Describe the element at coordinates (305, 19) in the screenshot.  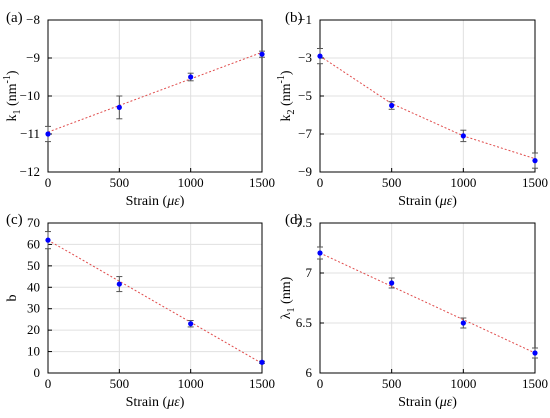
I see `y-tick-label: −1` at that location.